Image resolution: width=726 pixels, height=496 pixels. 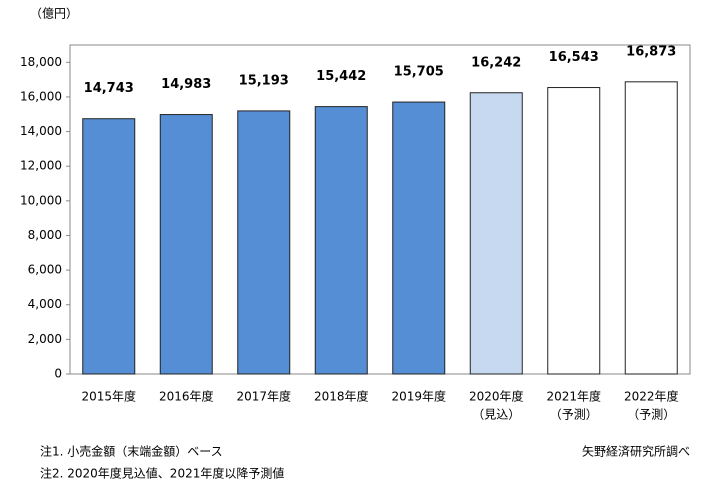 I want to click on note: 注2. 2020年度見込値、2021年度以降予測値, so click(x=162, y=473).